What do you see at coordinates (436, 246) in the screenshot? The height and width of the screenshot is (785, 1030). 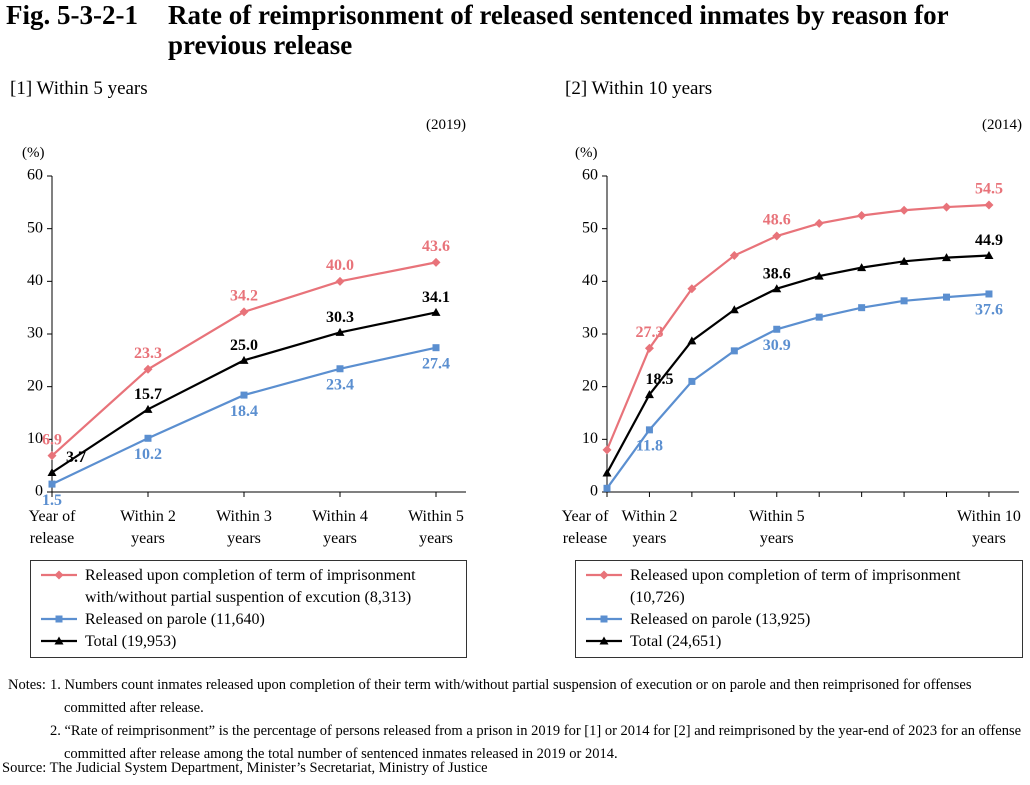 I see `data-label: 43.6` at bounding box center [436, 246].